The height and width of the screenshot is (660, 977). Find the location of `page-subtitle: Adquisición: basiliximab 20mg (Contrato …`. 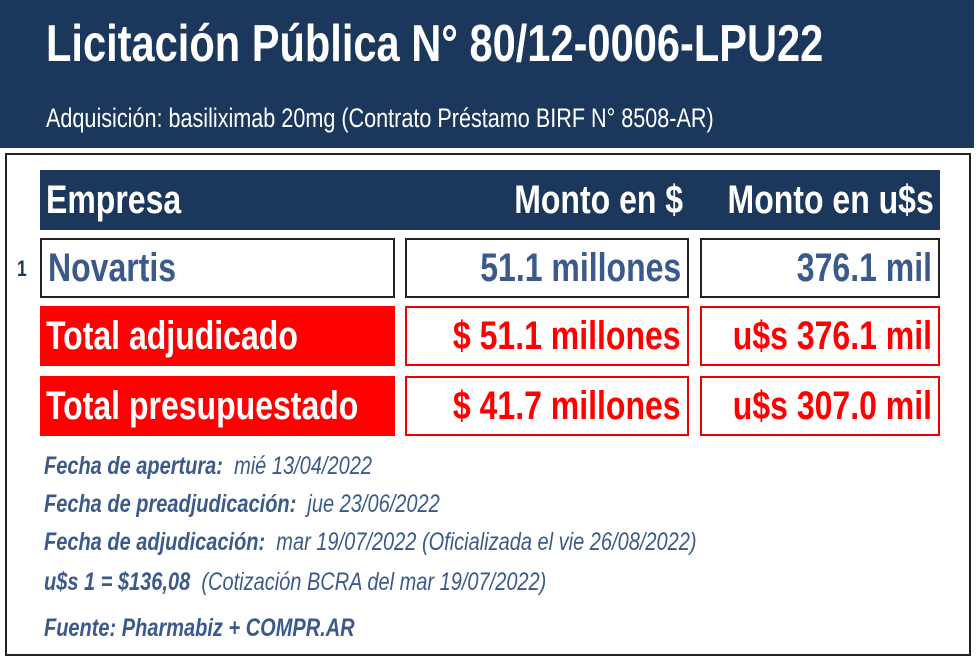

page-subtitle: Adquisición: basiliximab 20mg (Contrato … is located at coordinates (380, 118).